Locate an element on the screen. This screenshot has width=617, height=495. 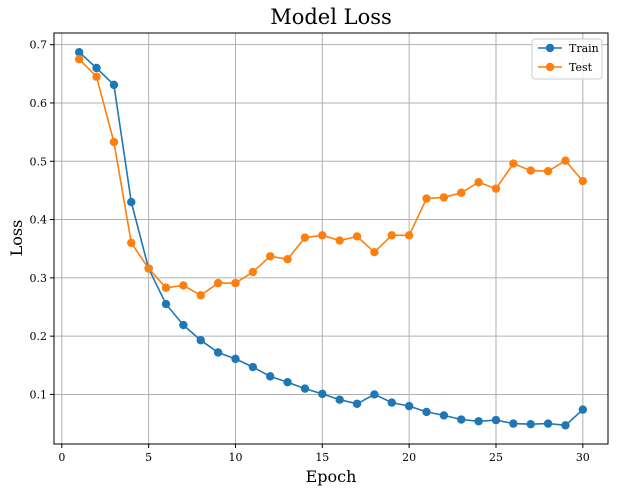
y-tick-label: 0.5 is located at coordinates (39, 161).